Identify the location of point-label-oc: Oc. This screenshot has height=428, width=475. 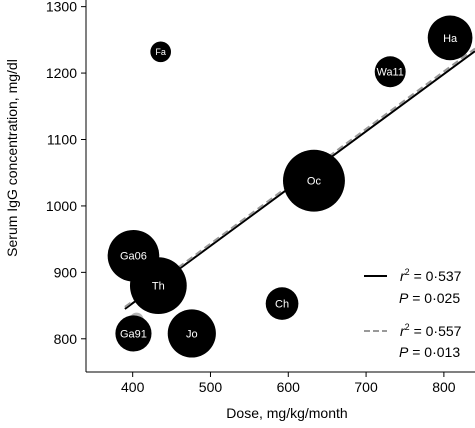
(314, 182).